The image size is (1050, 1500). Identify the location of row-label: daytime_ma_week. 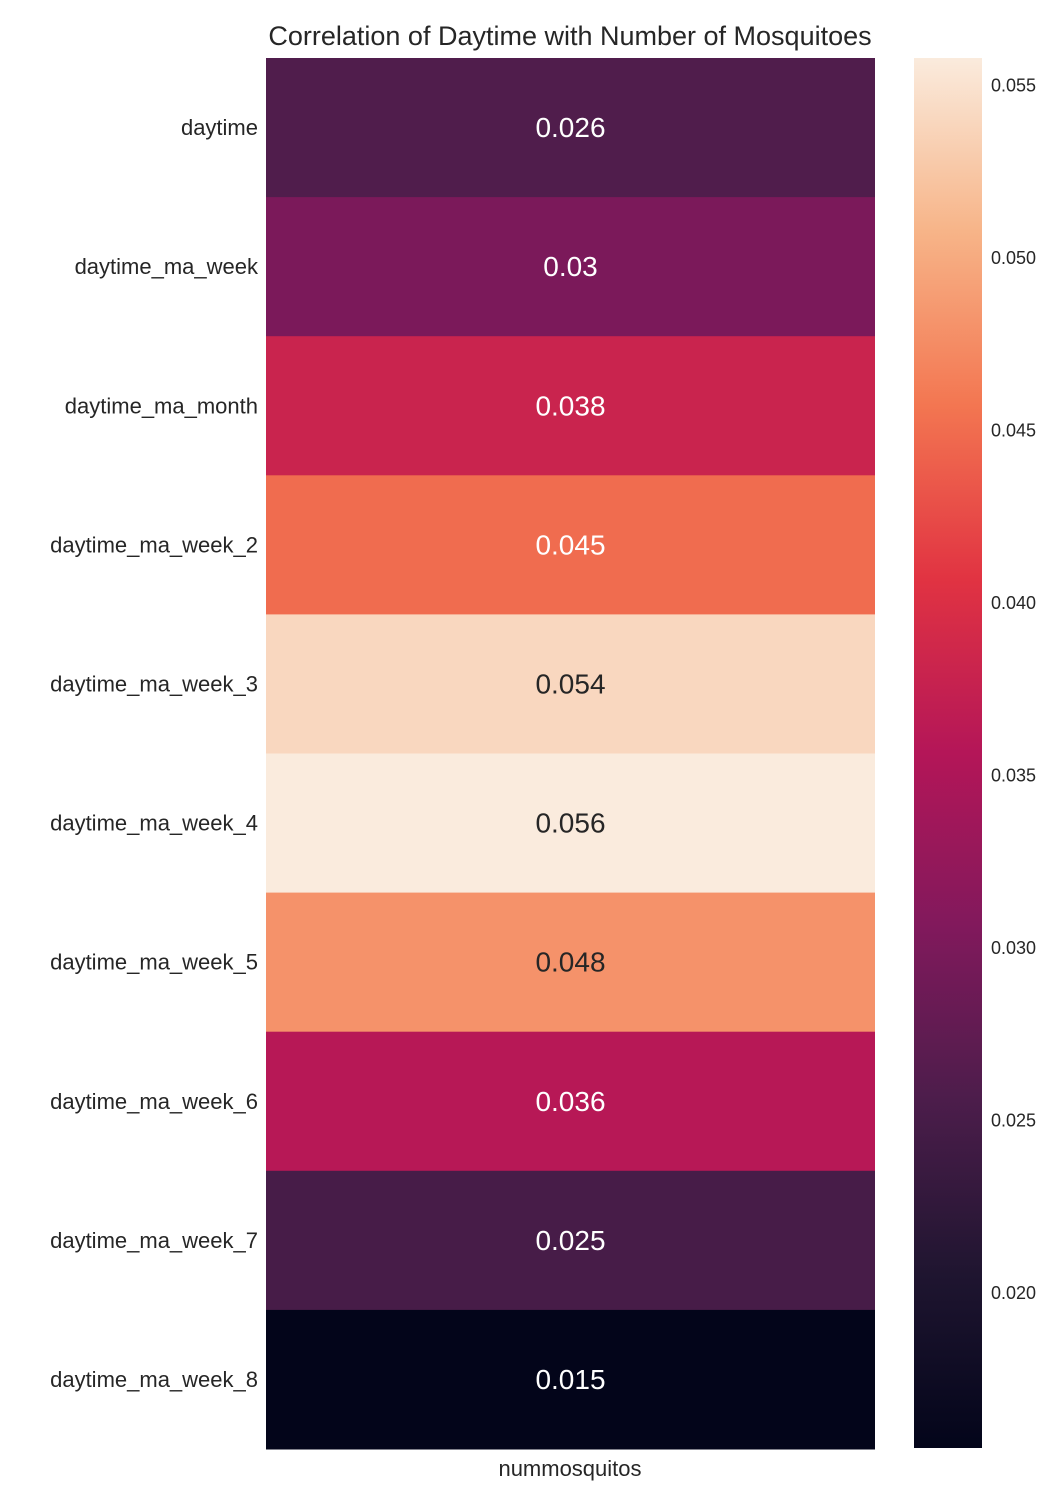
(167, 266).